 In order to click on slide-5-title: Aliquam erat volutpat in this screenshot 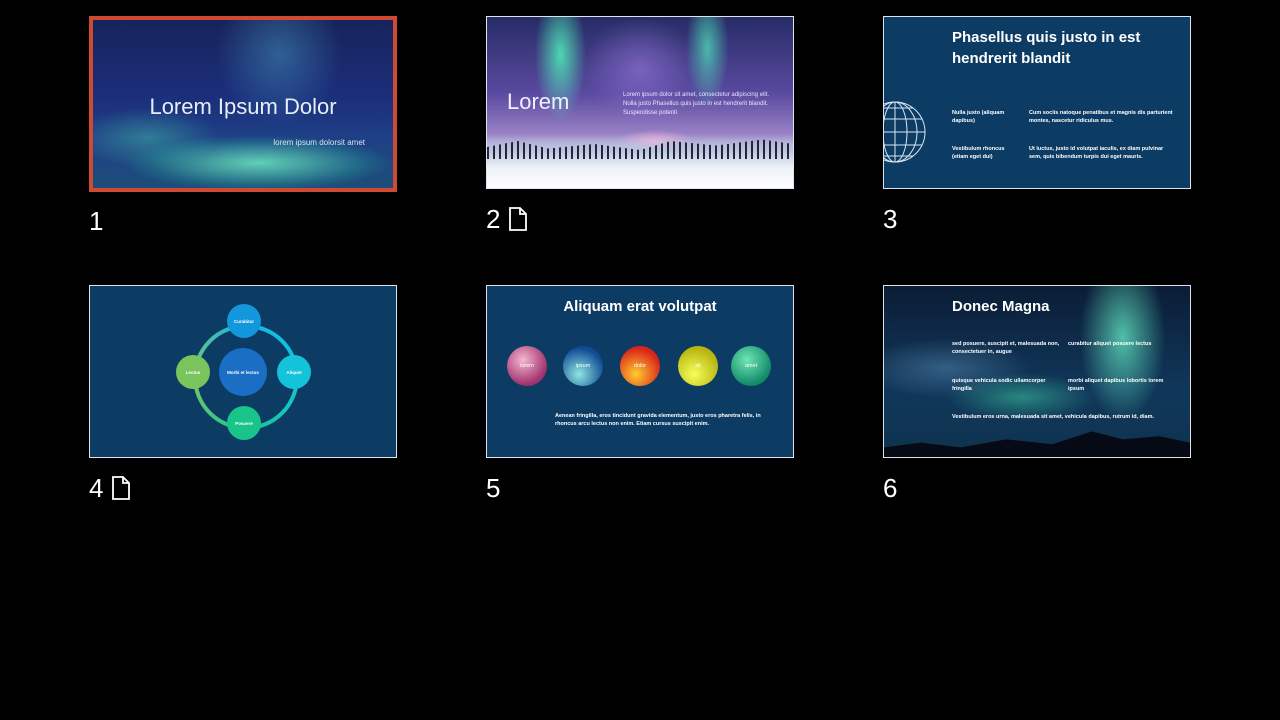, I will do `click(640, 306)`.